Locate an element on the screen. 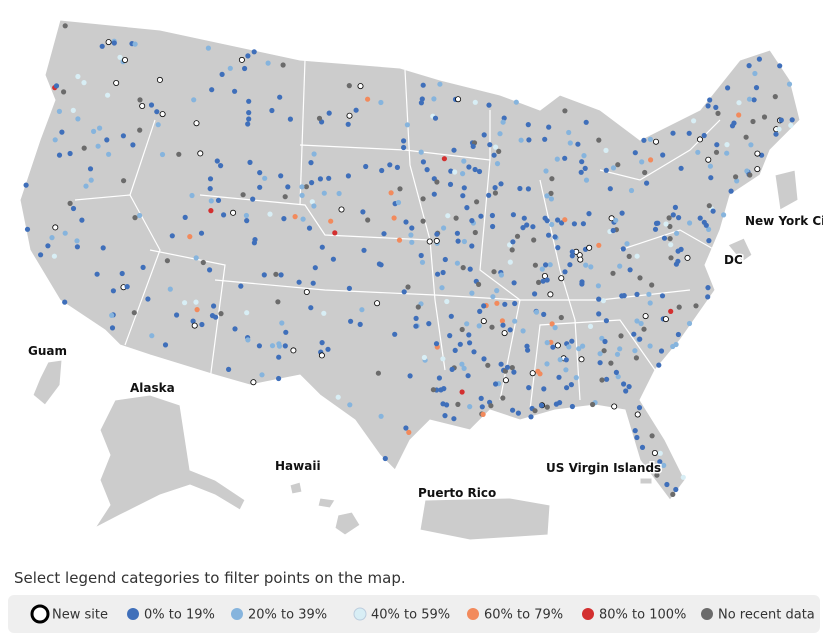 This screenshot has height=639, width=823. legend-item: 20% to 39% is located at coordinates (279, 615).